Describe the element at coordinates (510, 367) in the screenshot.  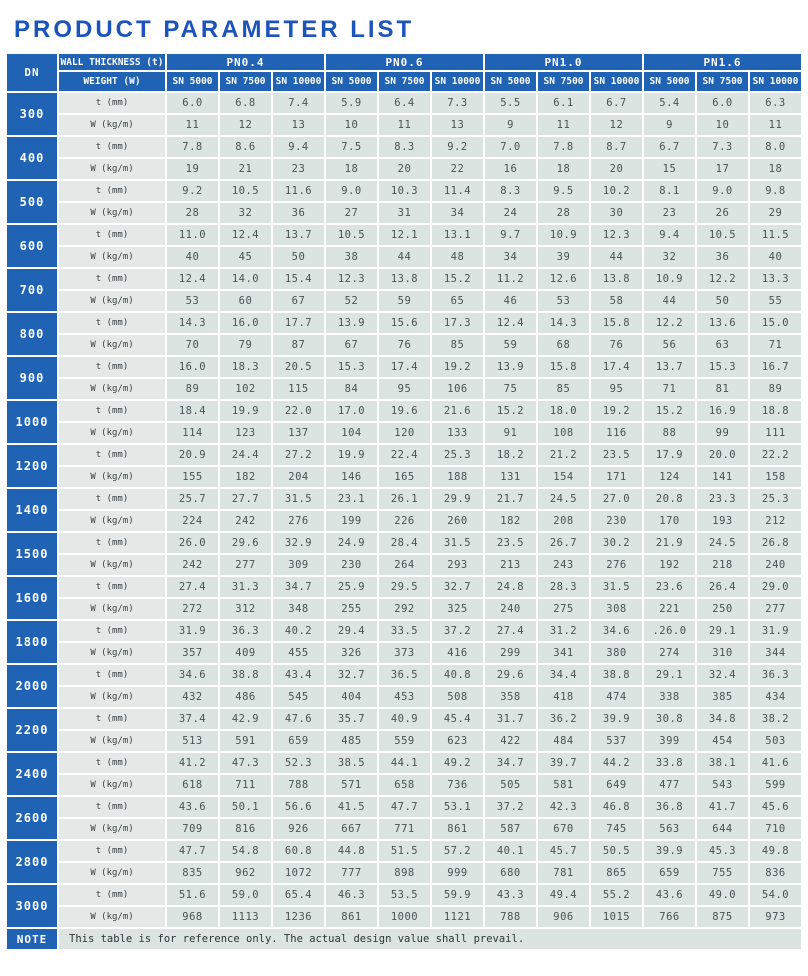
I see `thickness-value-6: 13.9` at that location.